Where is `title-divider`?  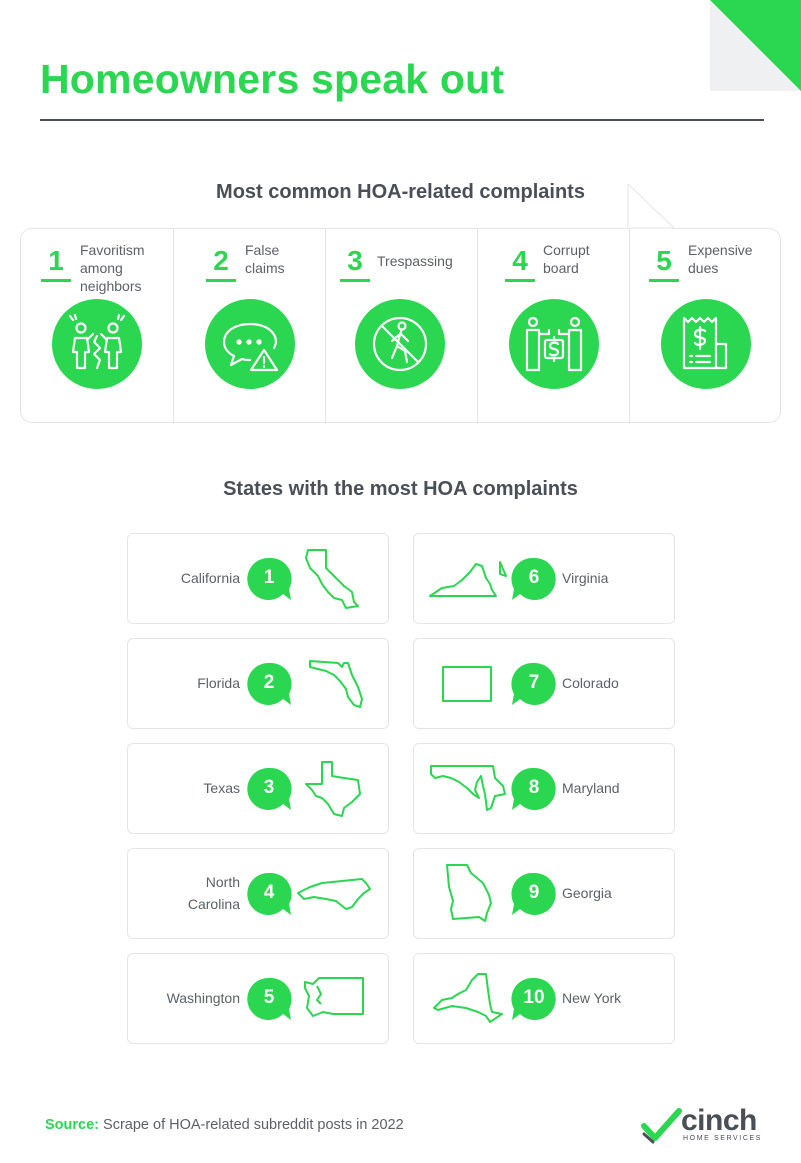 title-divider is located at coordinates (402, 120).